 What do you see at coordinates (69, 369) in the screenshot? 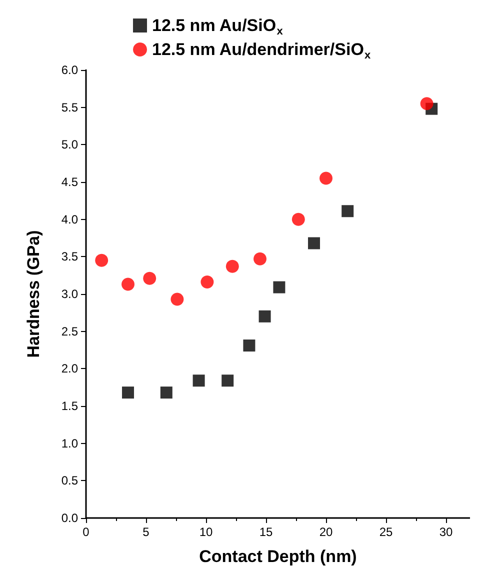
I see `y-tick-label: 2.0` at bounding box center [69, 369].